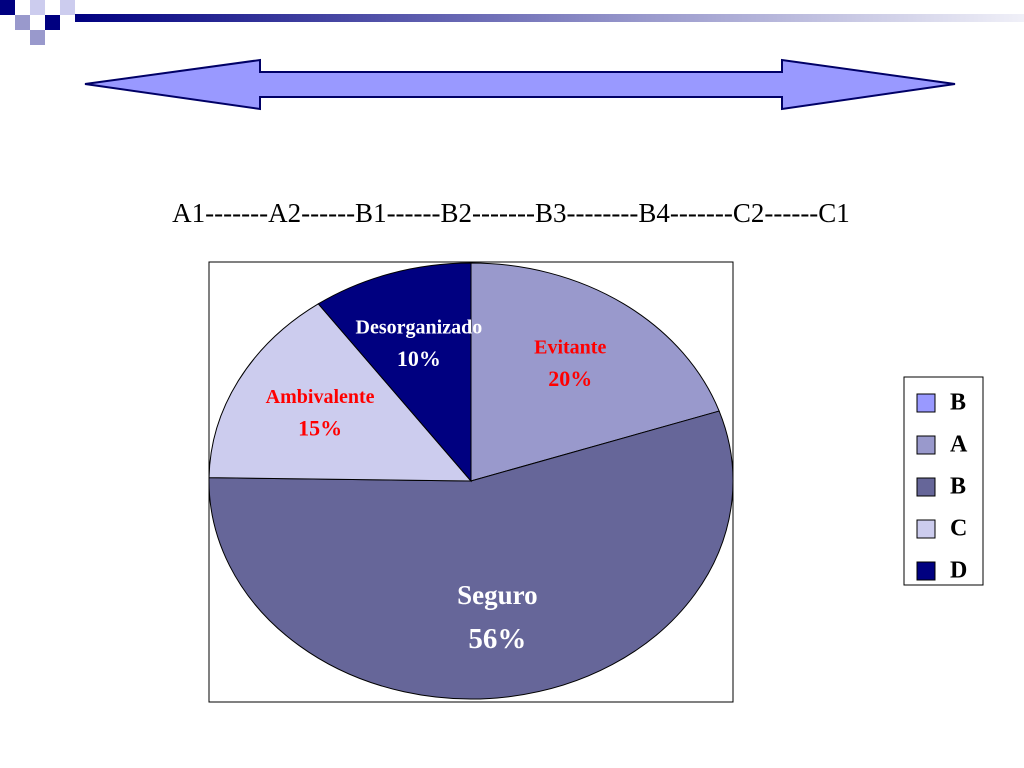 The height and width of the screenshot is (768, 1024). What do you see at coordinates (570, 347) in the screenshot?
I see `slice-label: Evitante` at bounding box center [570, 347].